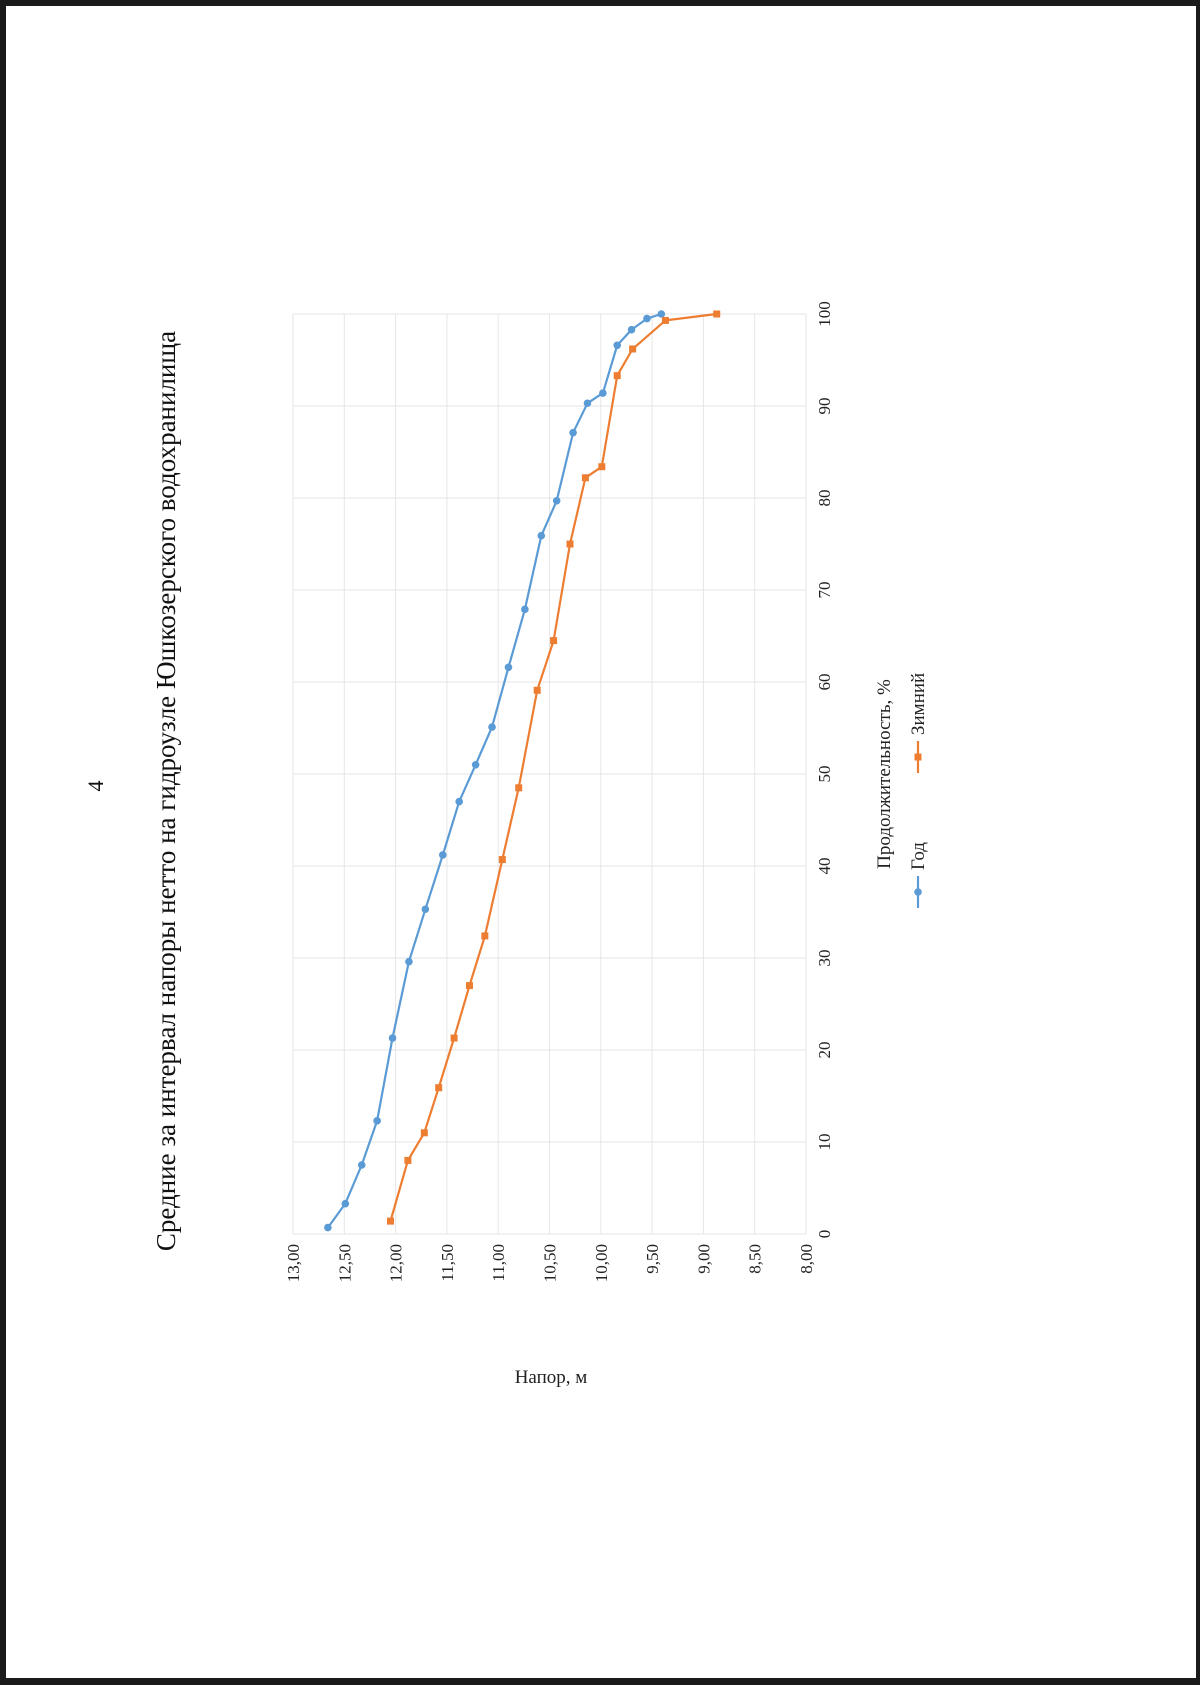 The image size is (1200, 1685). Describe the element at coordinates (703, 1259) in the screenshot. I see `y-tick-label: 9,00` at that location.